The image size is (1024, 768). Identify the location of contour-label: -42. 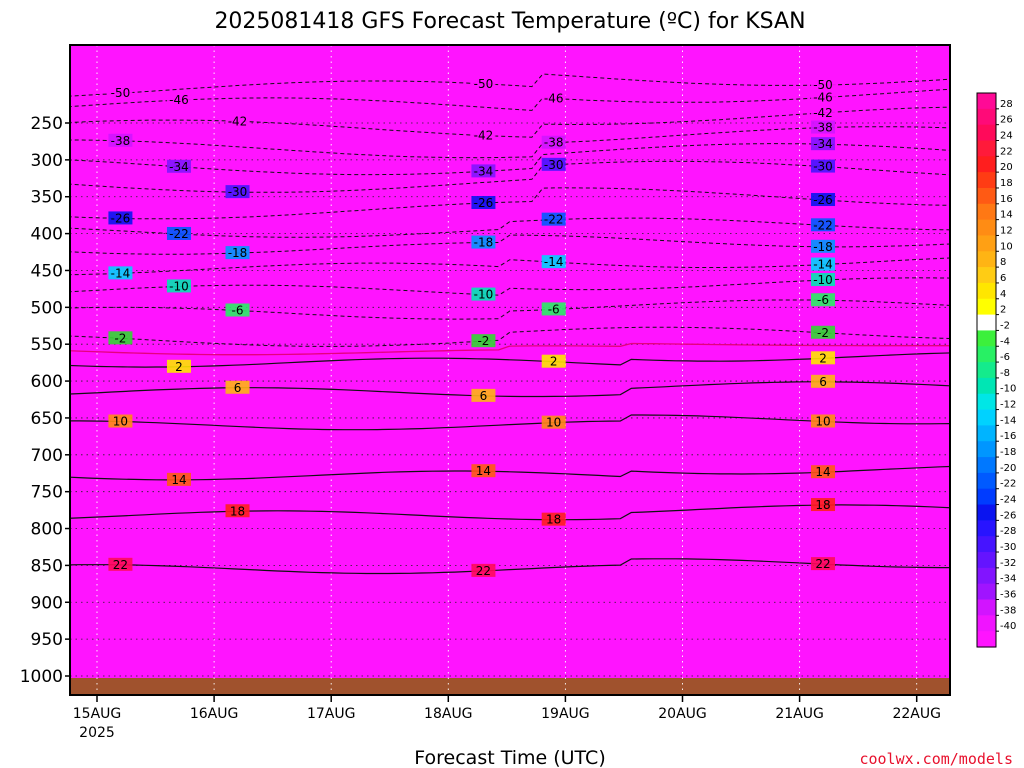
(484, 136).